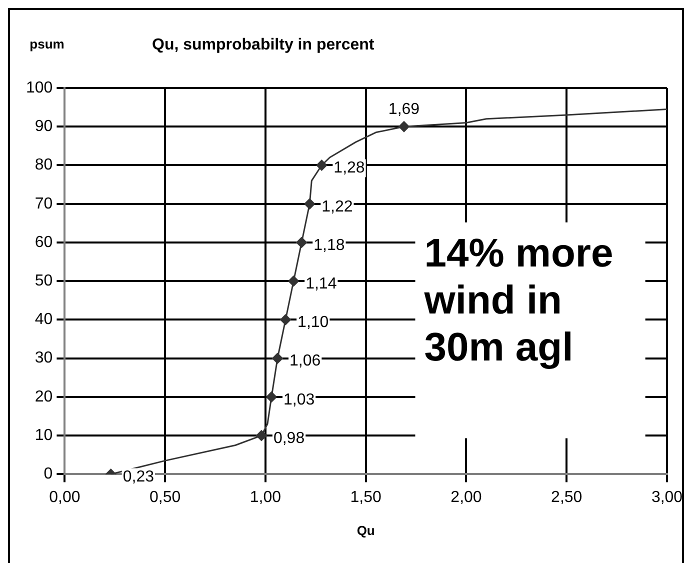  What do you see at coordinates (466, 497) in the screenshot?
I see `x-tick-label: 2,00` at bounding box center [466, 497].